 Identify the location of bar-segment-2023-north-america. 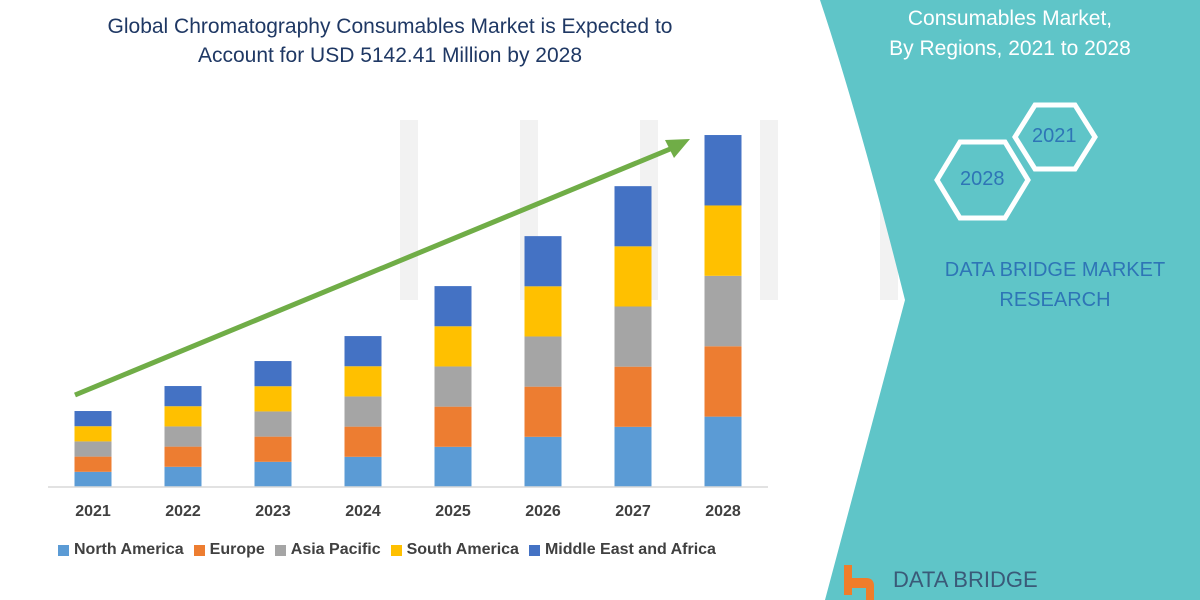
(273, 474).